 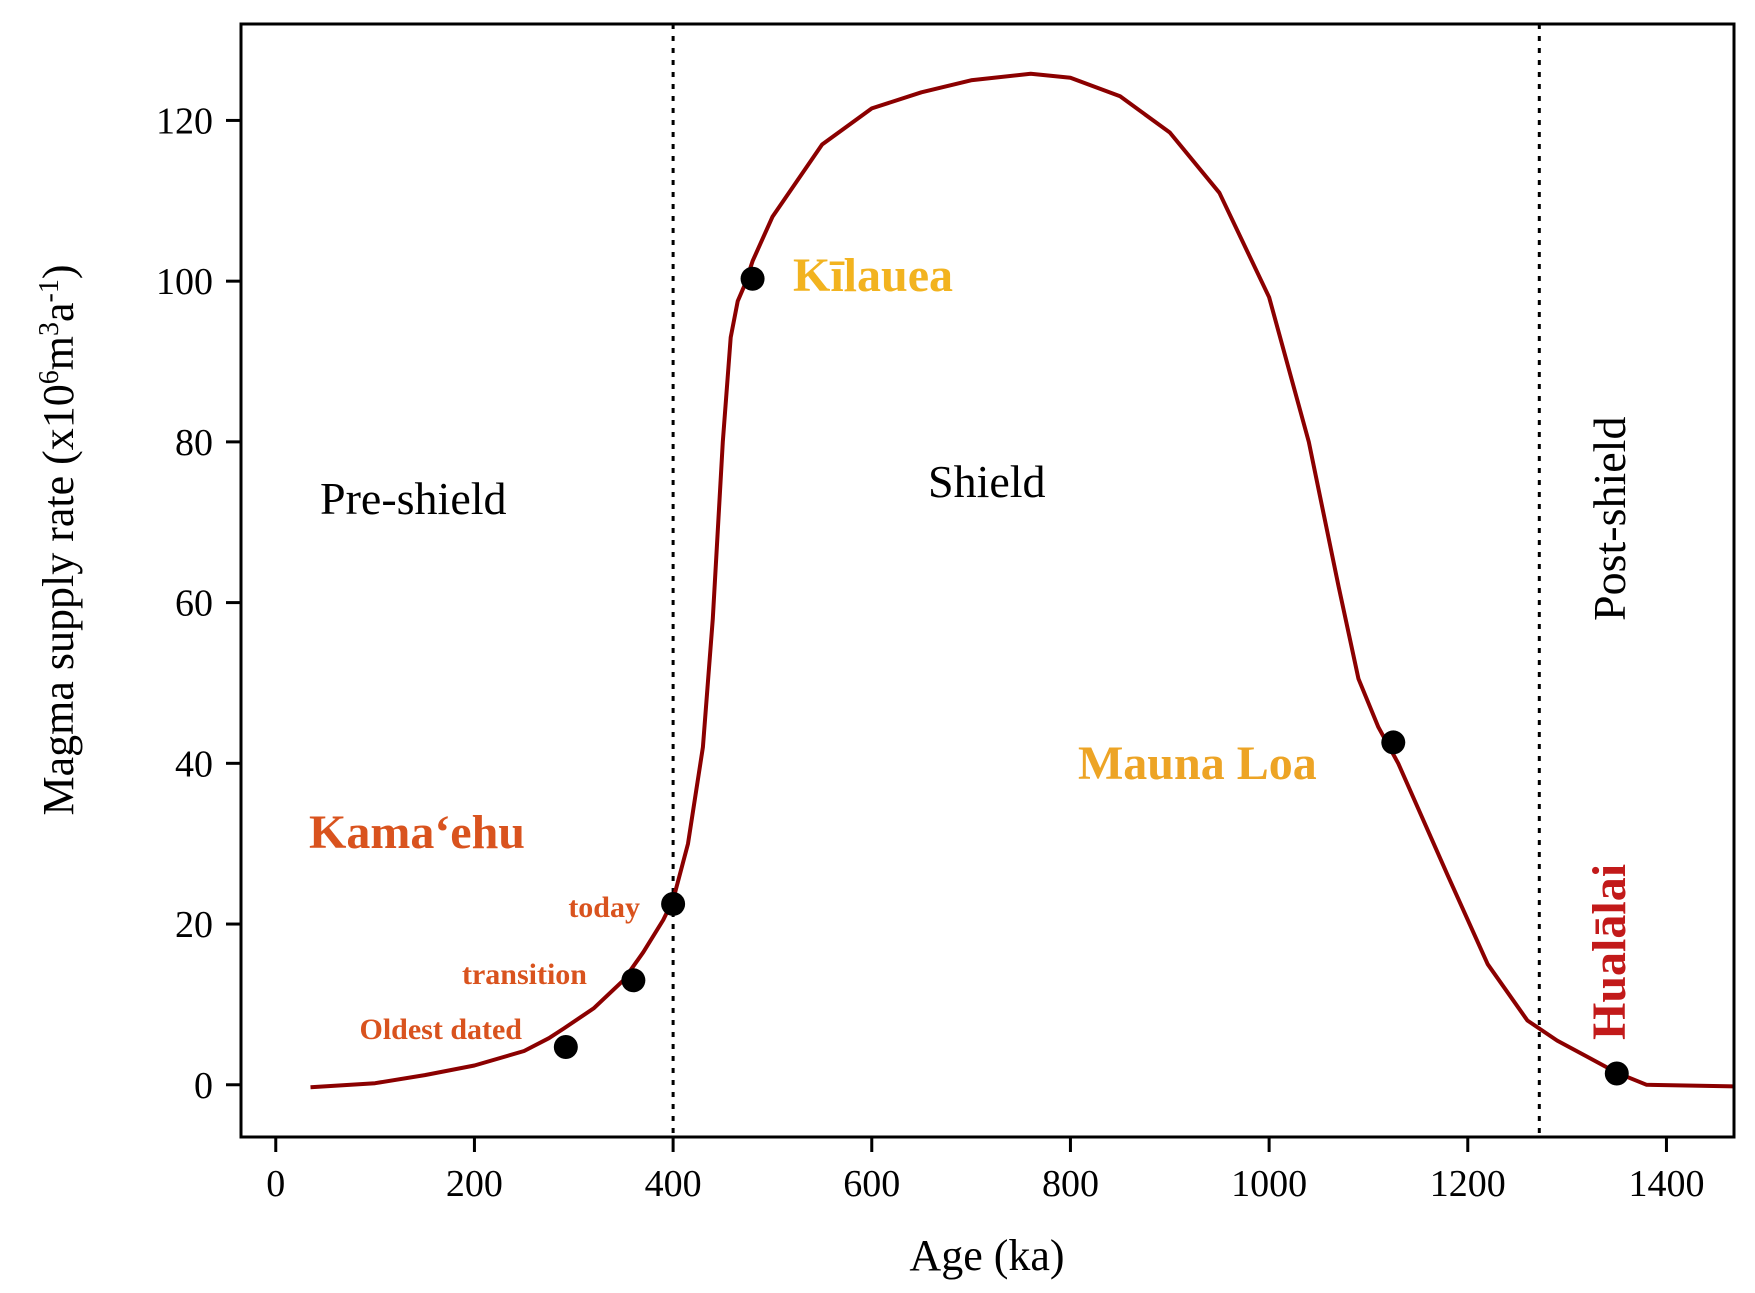 I want to click on x-tick-label-800: 800, so click(x=1070, y=1184).